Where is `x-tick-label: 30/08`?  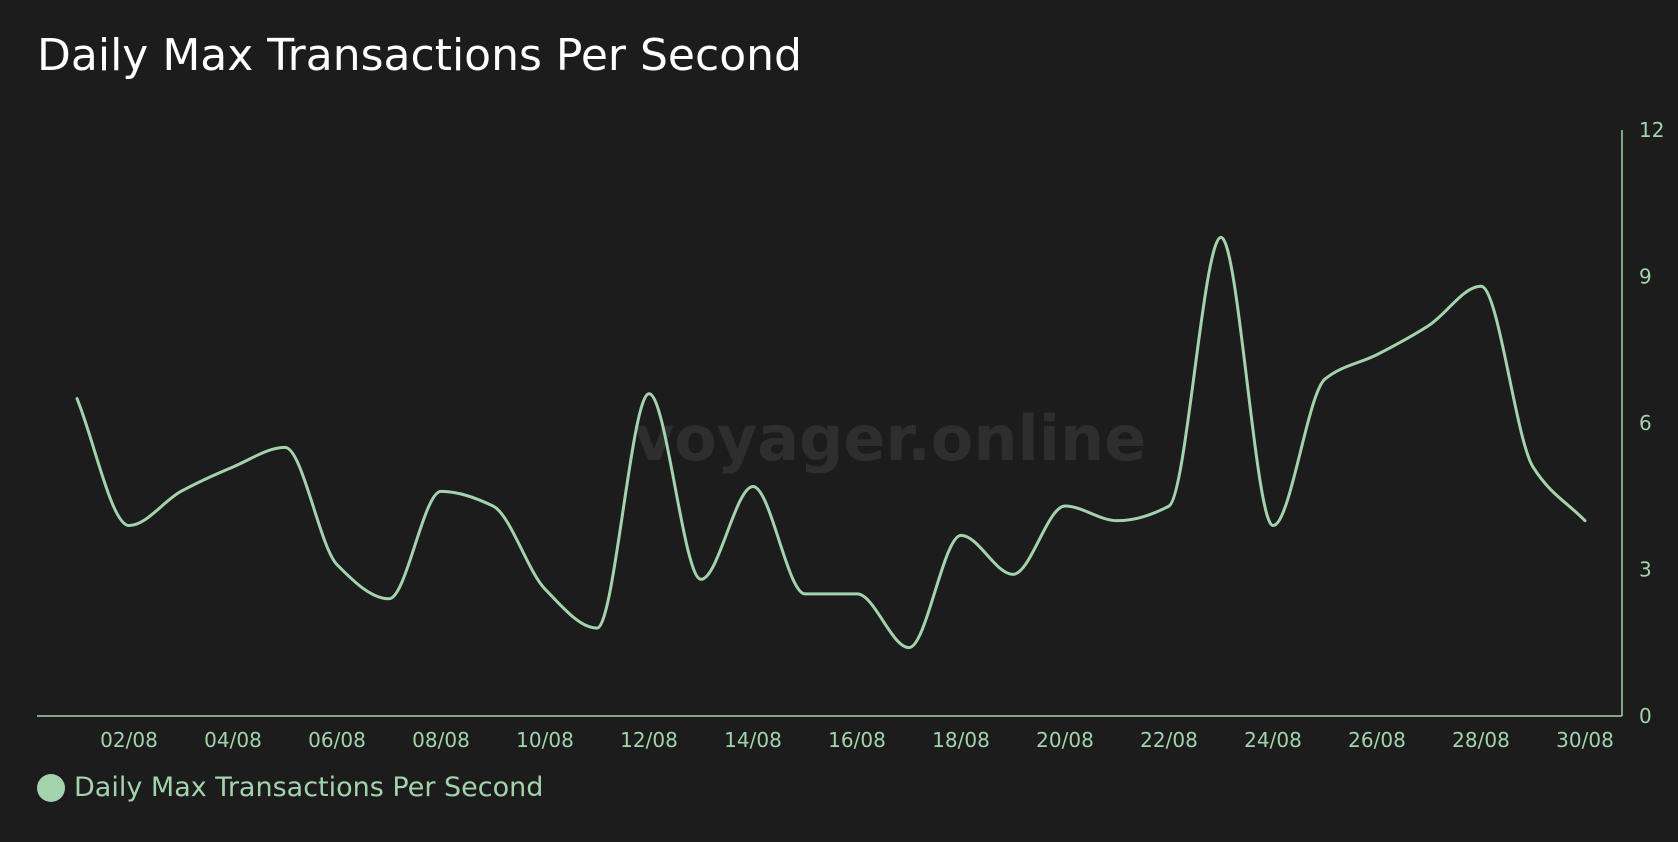
x-tick-label: 30/08 is located at coordinates (1585, 740).